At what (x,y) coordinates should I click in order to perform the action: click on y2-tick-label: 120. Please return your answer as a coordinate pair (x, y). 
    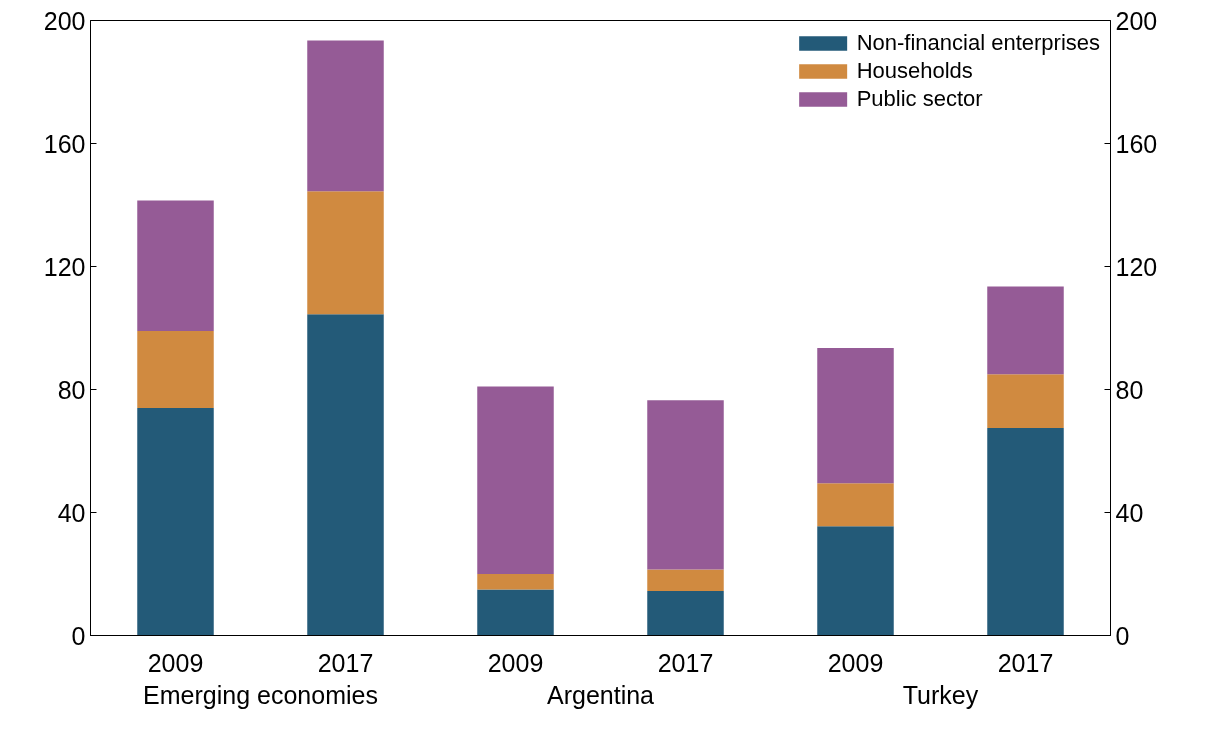
    Looking at the image, I should click on (1136, 266).